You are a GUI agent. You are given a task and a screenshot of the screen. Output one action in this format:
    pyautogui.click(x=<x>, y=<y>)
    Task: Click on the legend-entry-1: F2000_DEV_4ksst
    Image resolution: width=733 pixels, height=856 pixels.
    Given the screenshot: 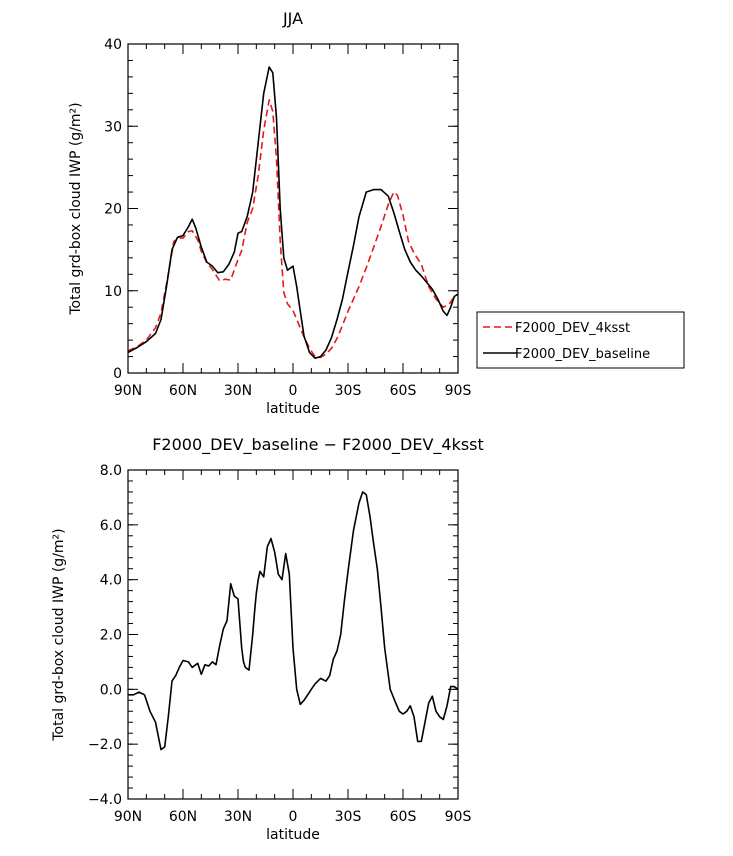 What is the action you would take?
    pyautogui.click(x=572, y=328)
    